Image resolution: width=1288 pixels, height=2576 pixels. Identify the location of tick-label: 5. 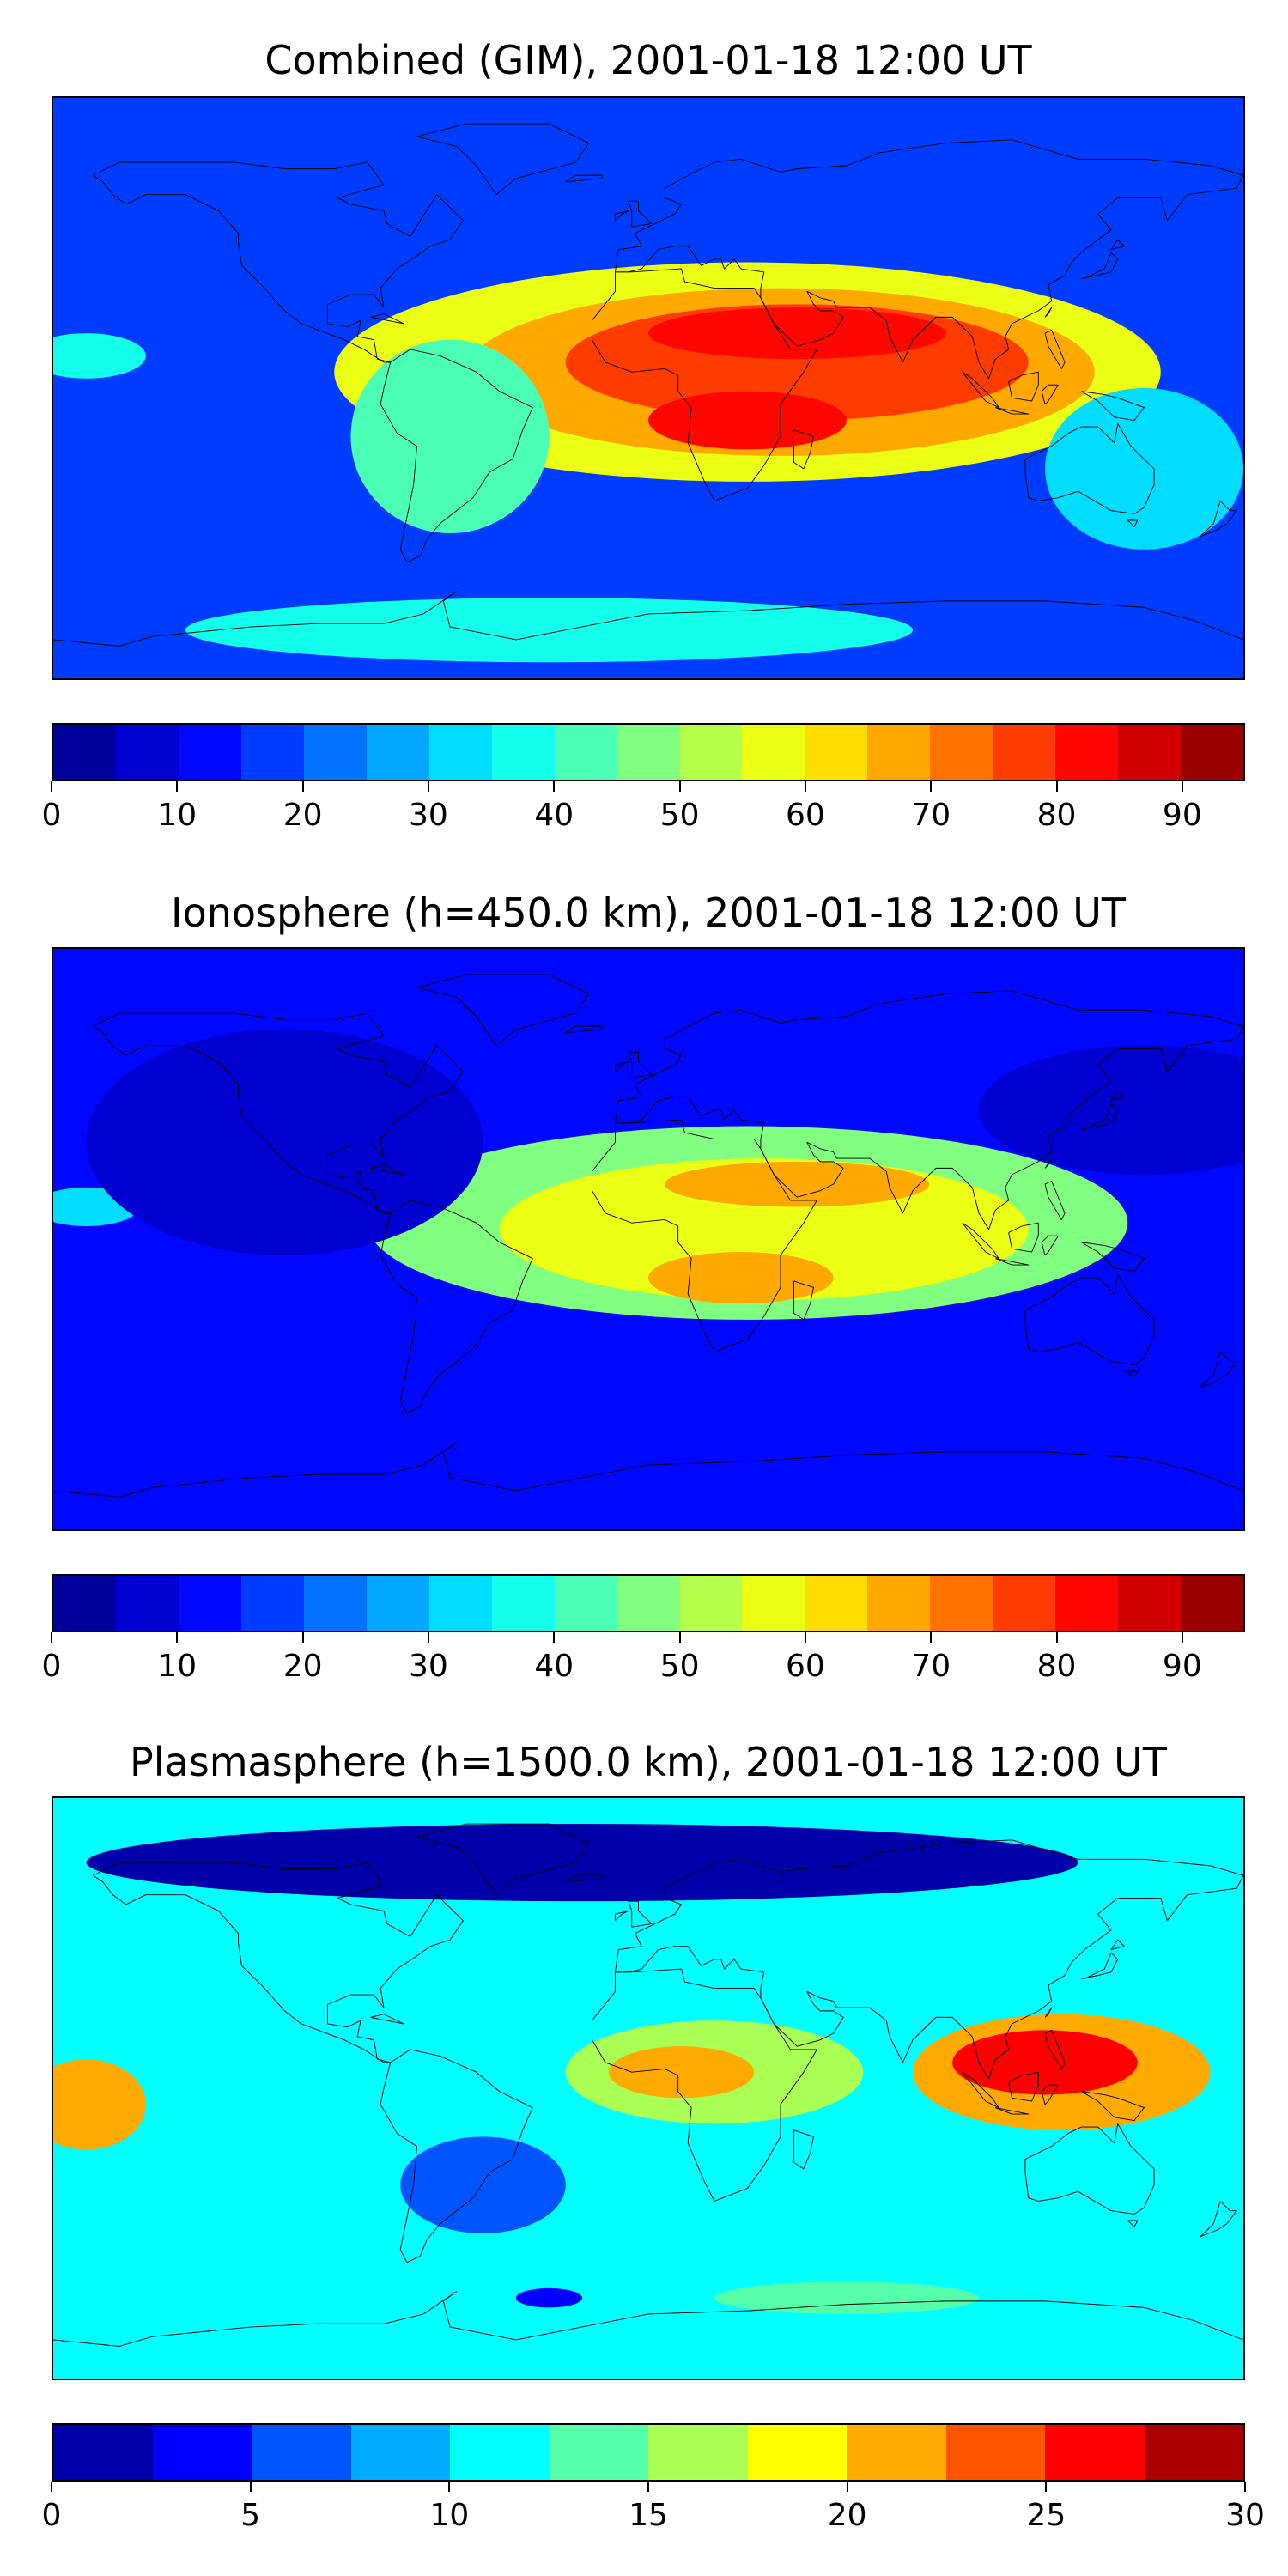
(251, 2515).